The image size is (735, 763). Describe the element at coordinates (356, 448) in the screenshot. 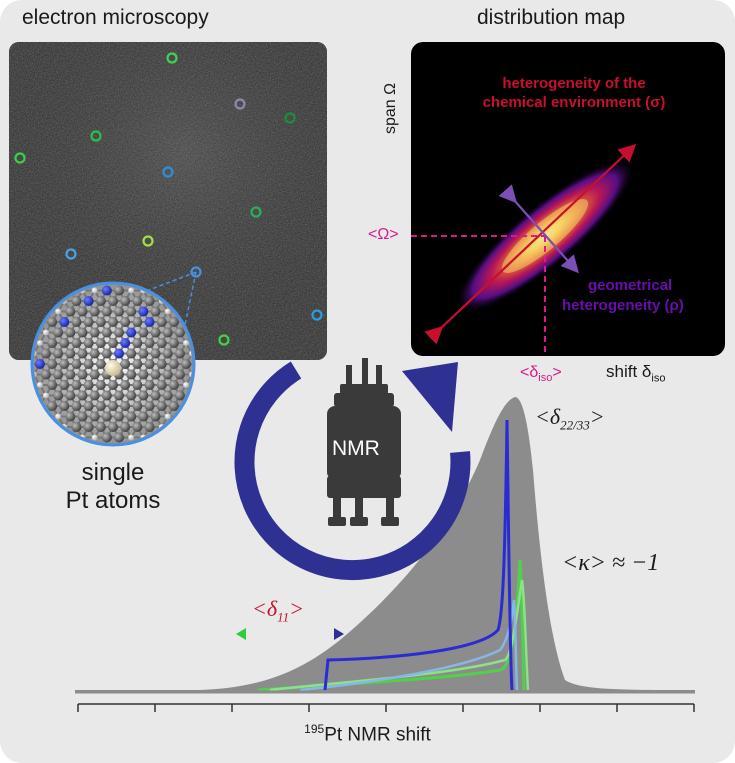

I see `nmr-label: NMR` at that location.